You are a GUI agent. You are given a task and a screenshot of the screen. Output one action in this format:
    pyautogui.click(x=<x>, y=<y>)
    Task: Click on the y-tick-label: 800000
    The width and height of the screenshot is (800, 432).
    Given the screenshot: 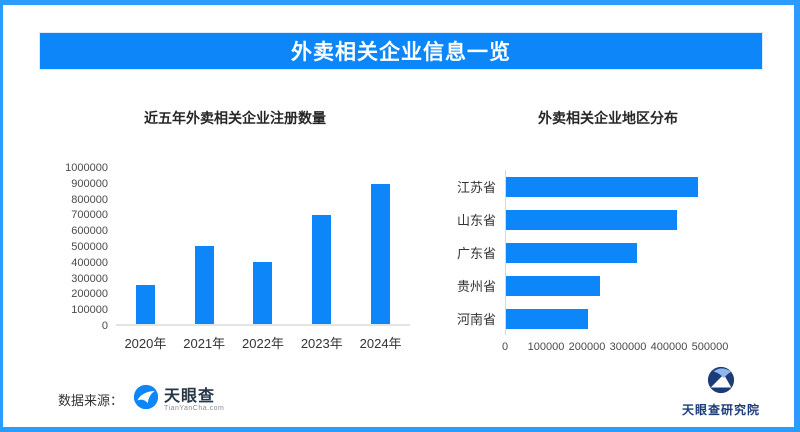 What is the action you would take?
    pyautogui.click(x=89, y=199)
    